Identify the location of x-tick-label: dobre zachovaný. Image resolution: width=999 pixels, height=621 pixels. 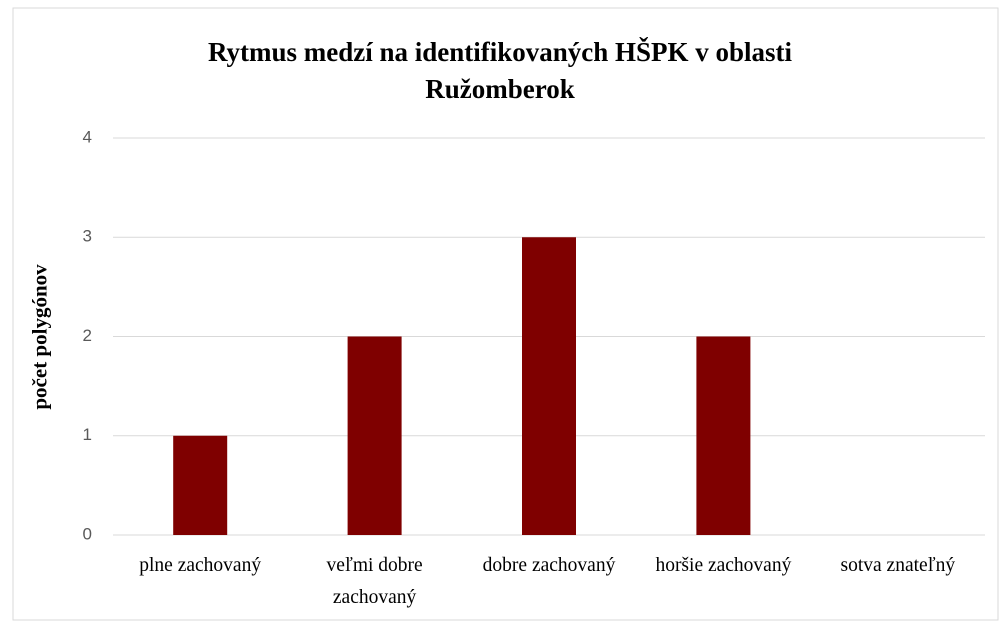
(549, 565).